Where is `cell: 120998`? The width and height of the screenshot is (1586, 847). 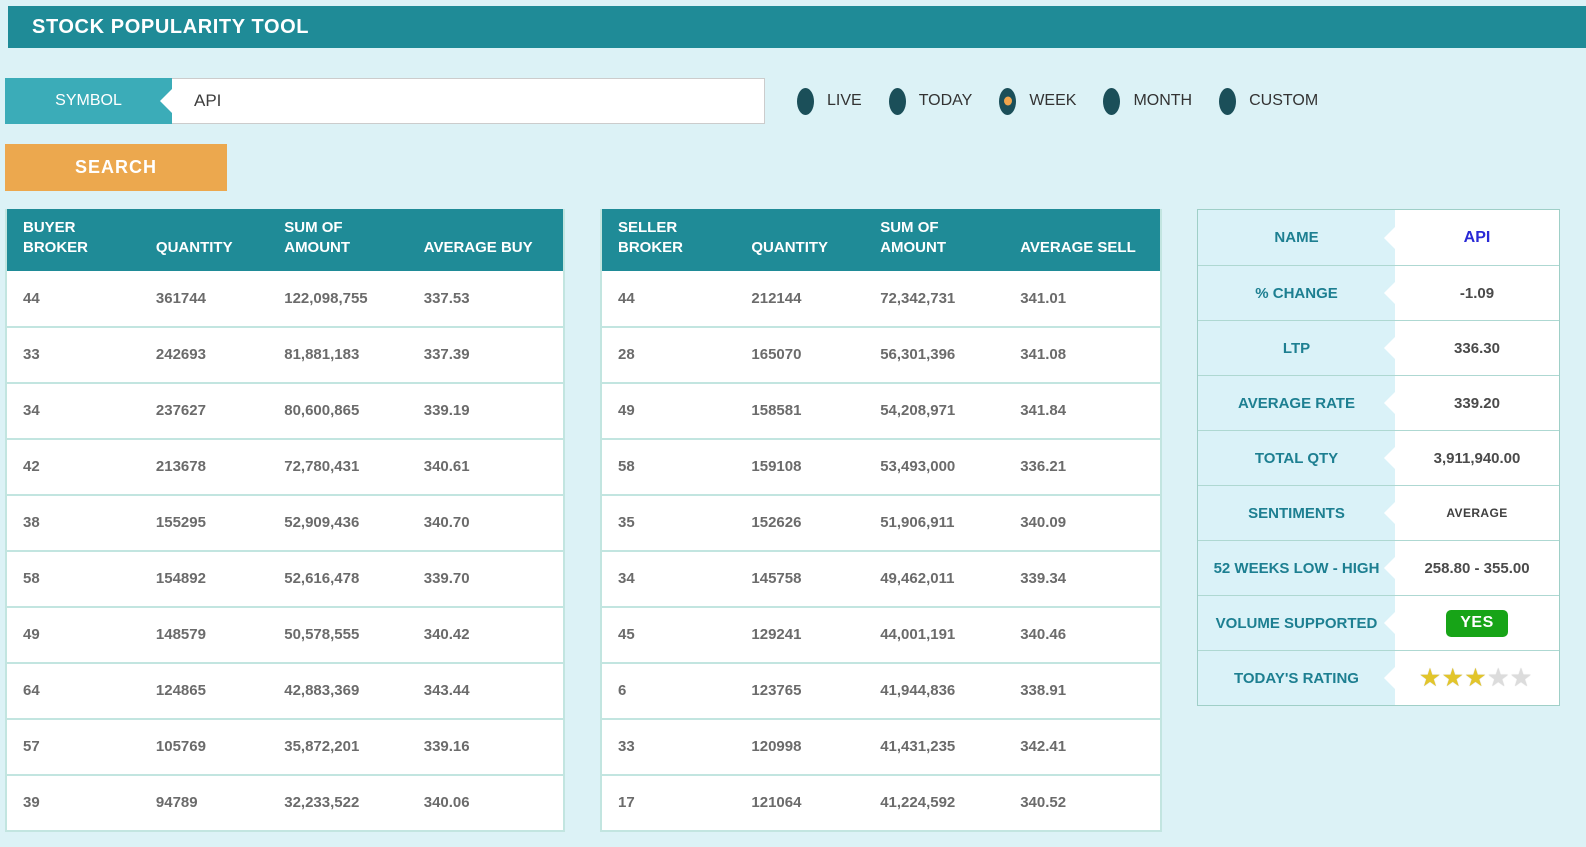
cell: 120998 is located at coordinates (776, 746).